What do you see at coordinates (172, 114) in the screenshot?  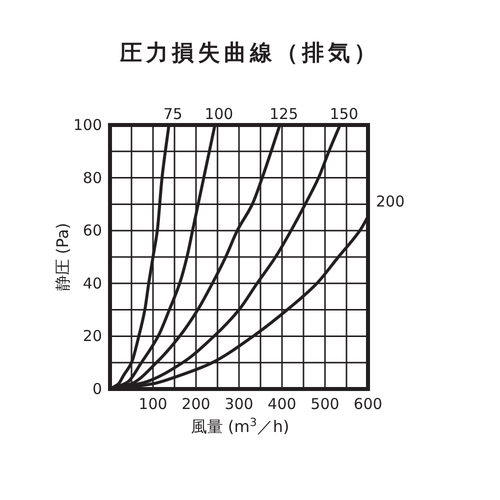 I see `series-label: 75` at bounding box center [172, 114].